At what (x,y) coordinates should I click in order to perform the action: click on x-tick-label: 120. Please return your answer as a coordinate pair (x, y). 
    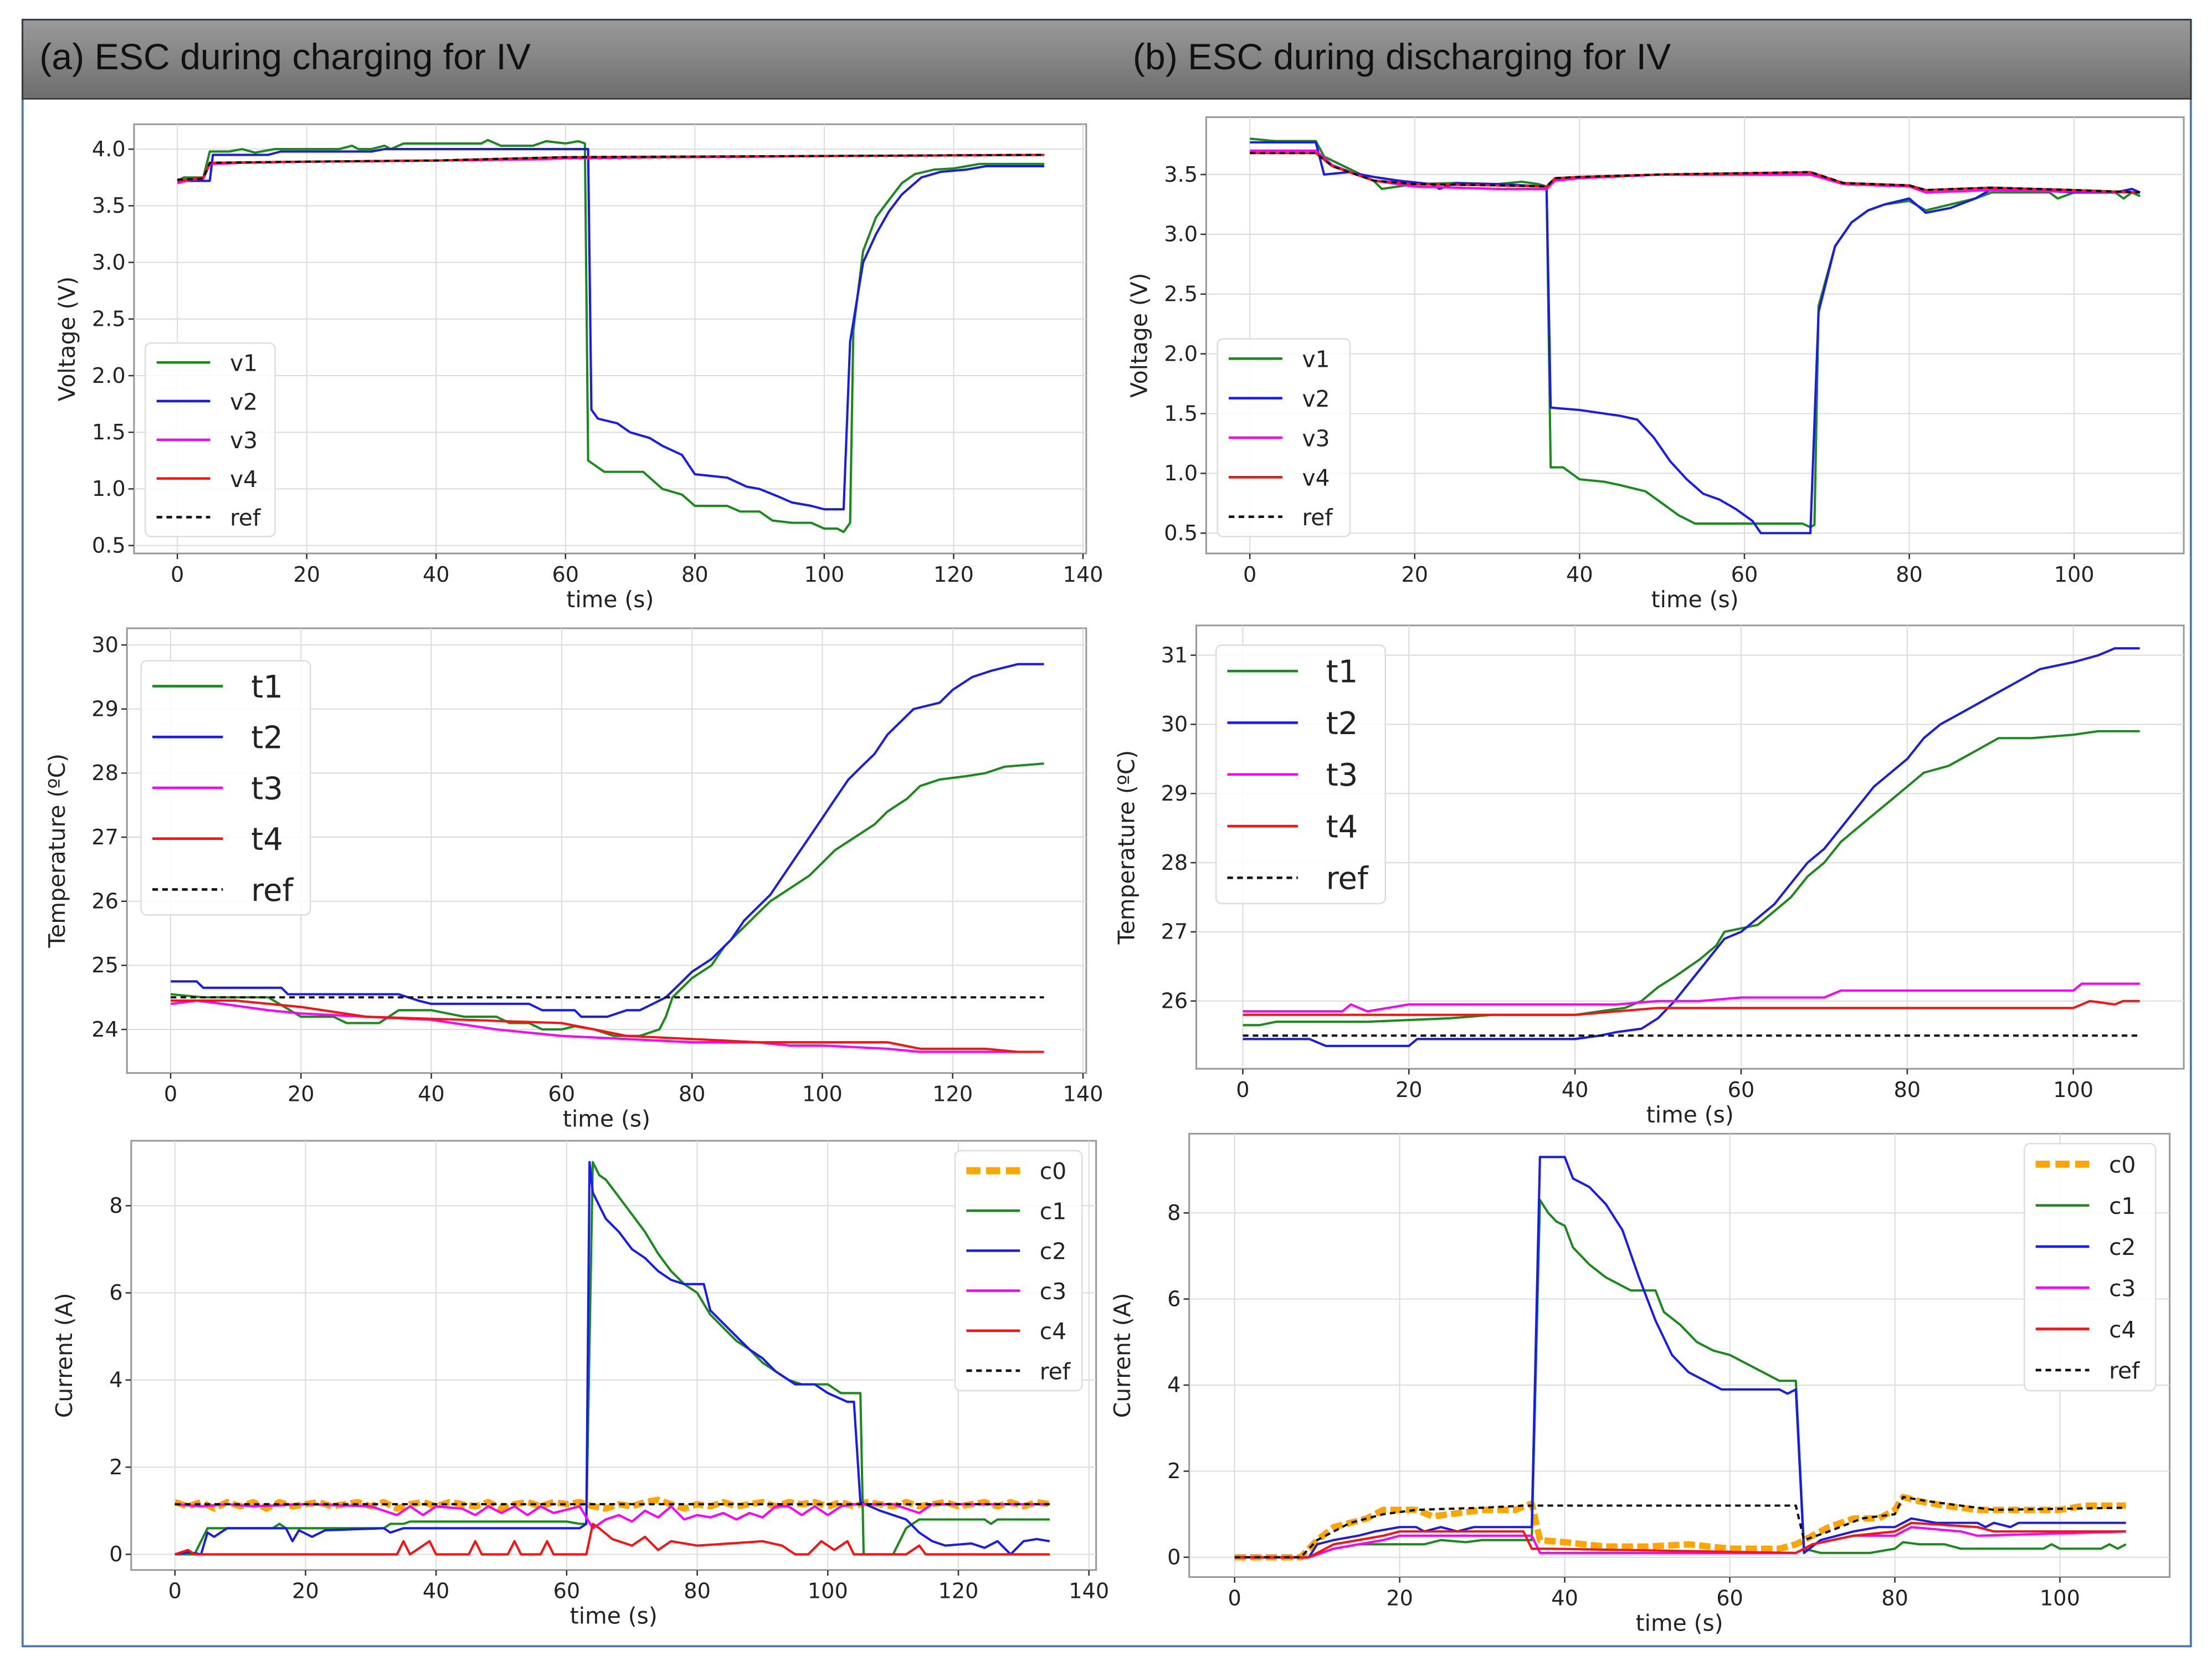
    Looking at the image, I should click on (958, 1592).